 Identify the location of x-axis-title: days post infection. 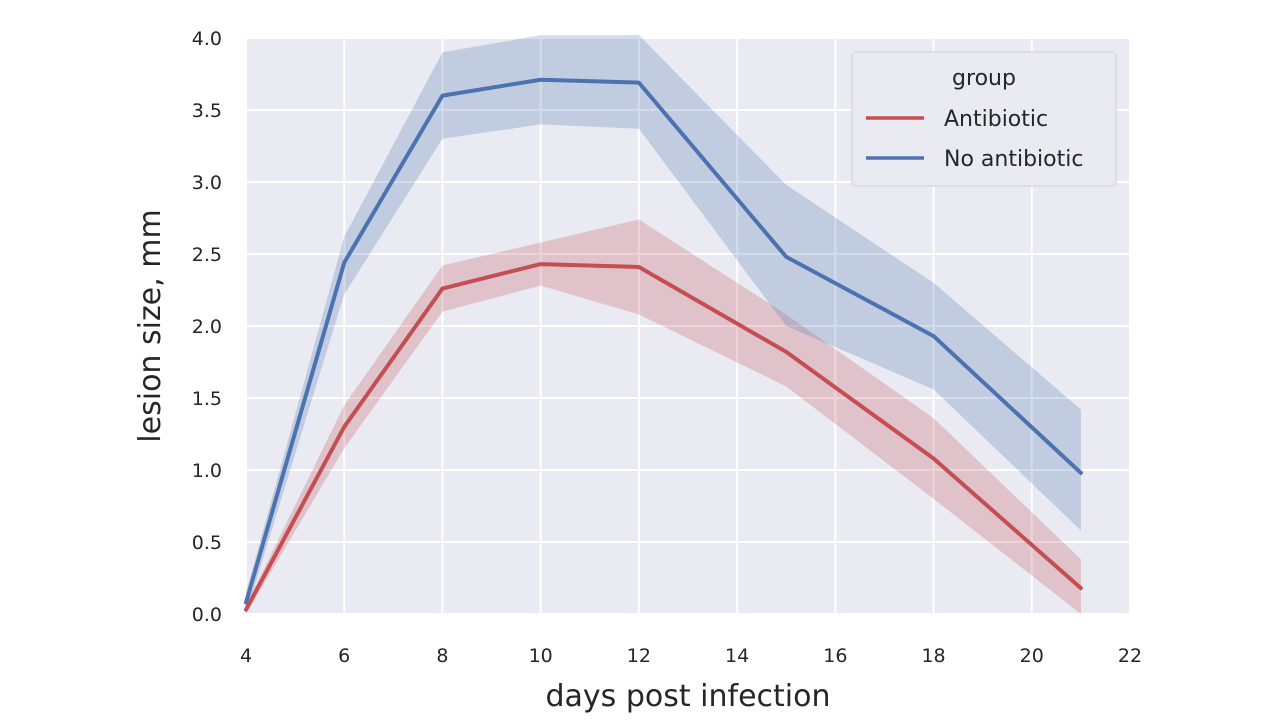
(688, 696).